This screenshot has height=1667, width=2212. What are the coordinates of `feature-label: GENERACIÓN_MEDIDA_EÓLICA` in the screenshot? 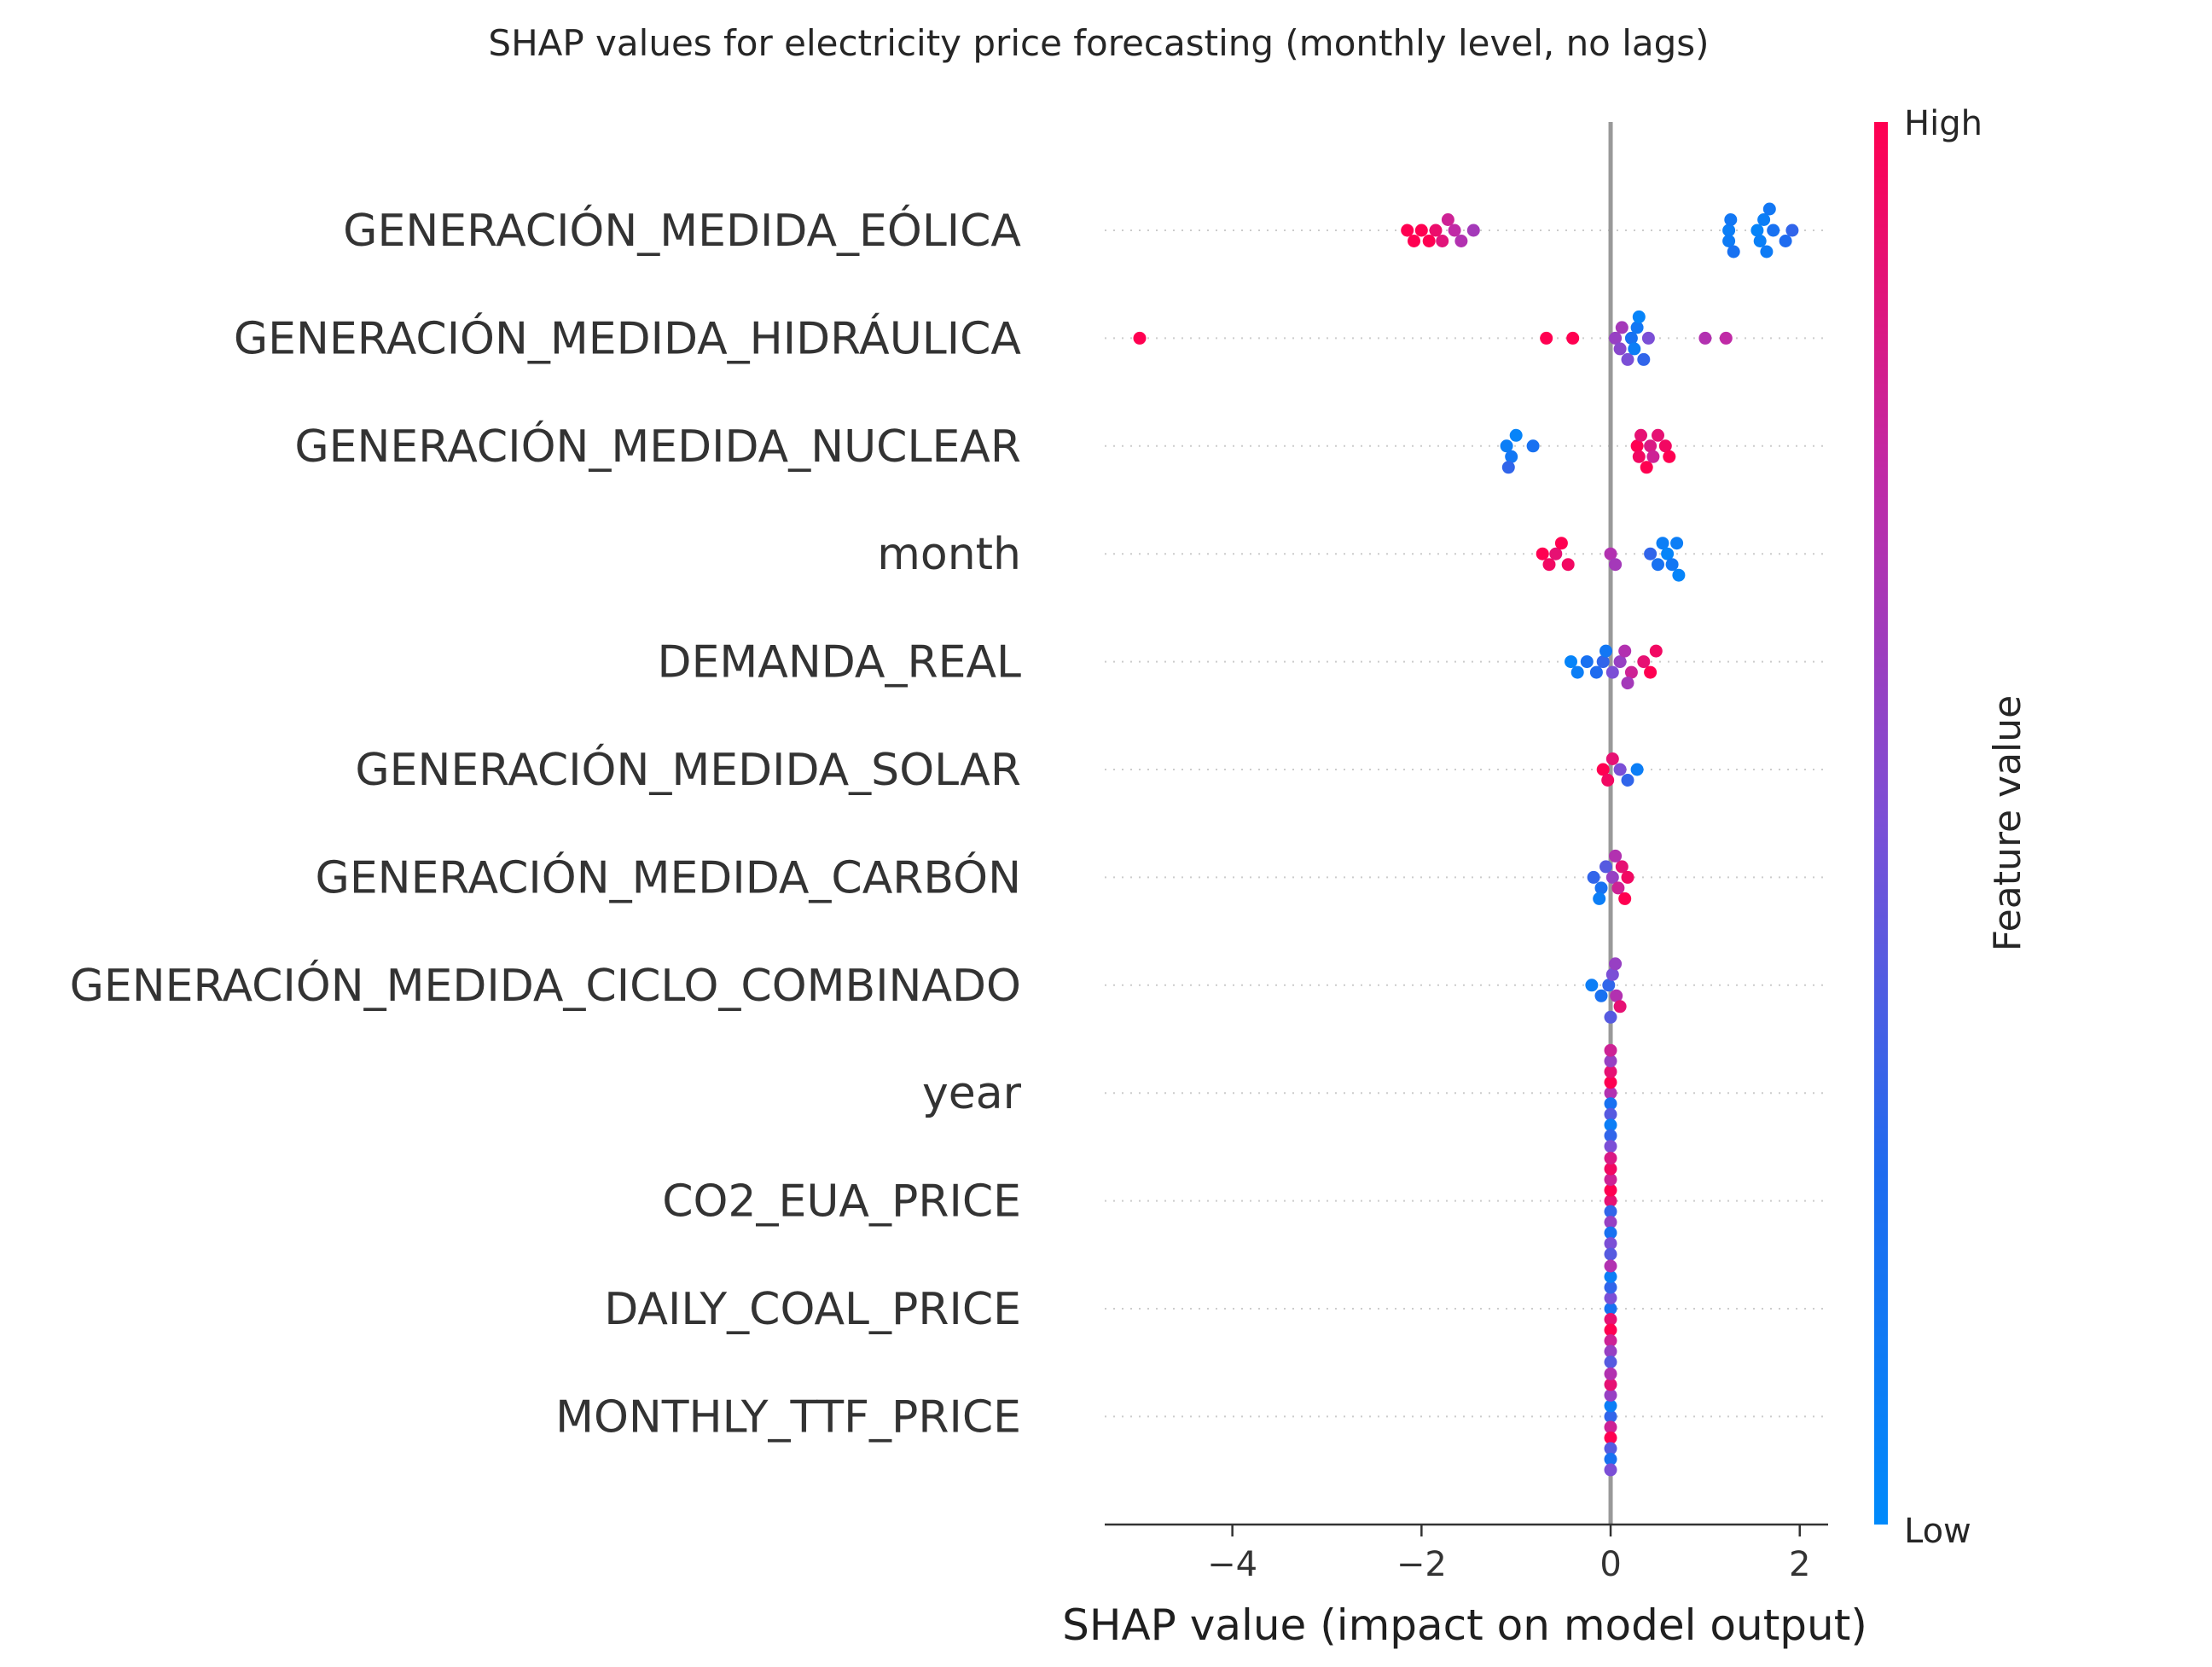 It's located at (682, 230).